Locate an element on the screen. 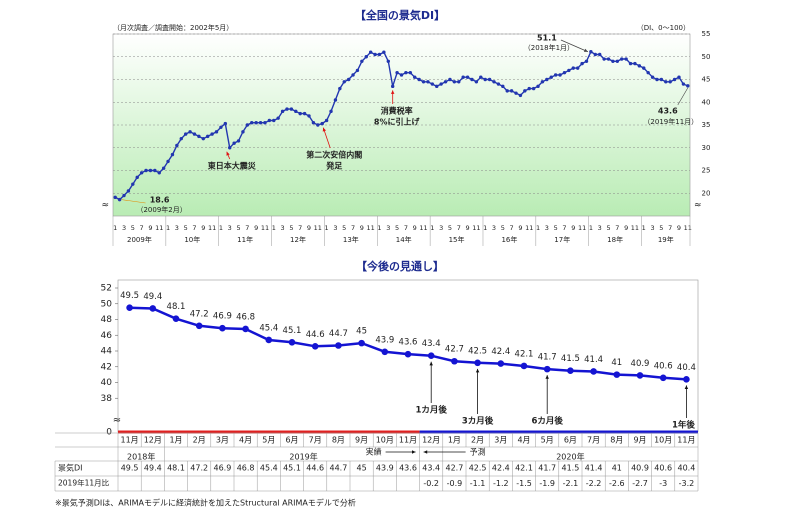  annotation: 東日本大震災 is located at coordinates (232, 166).